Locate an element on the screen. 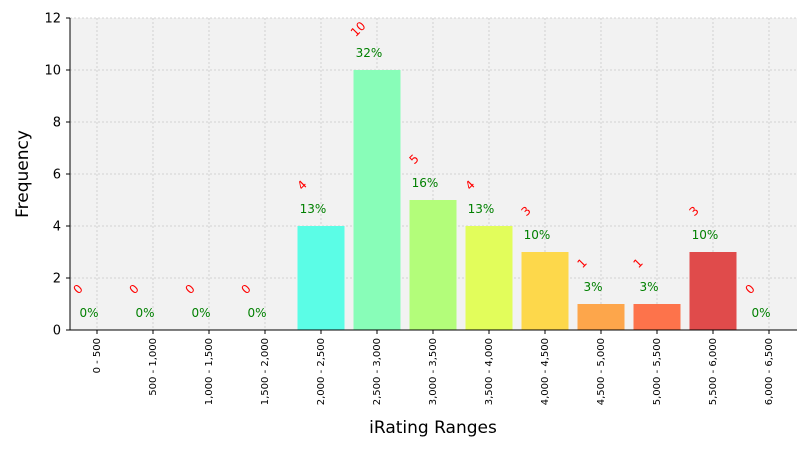  x-tick-label: 5,000 - 5,500 is located at coordinates (657, 371).